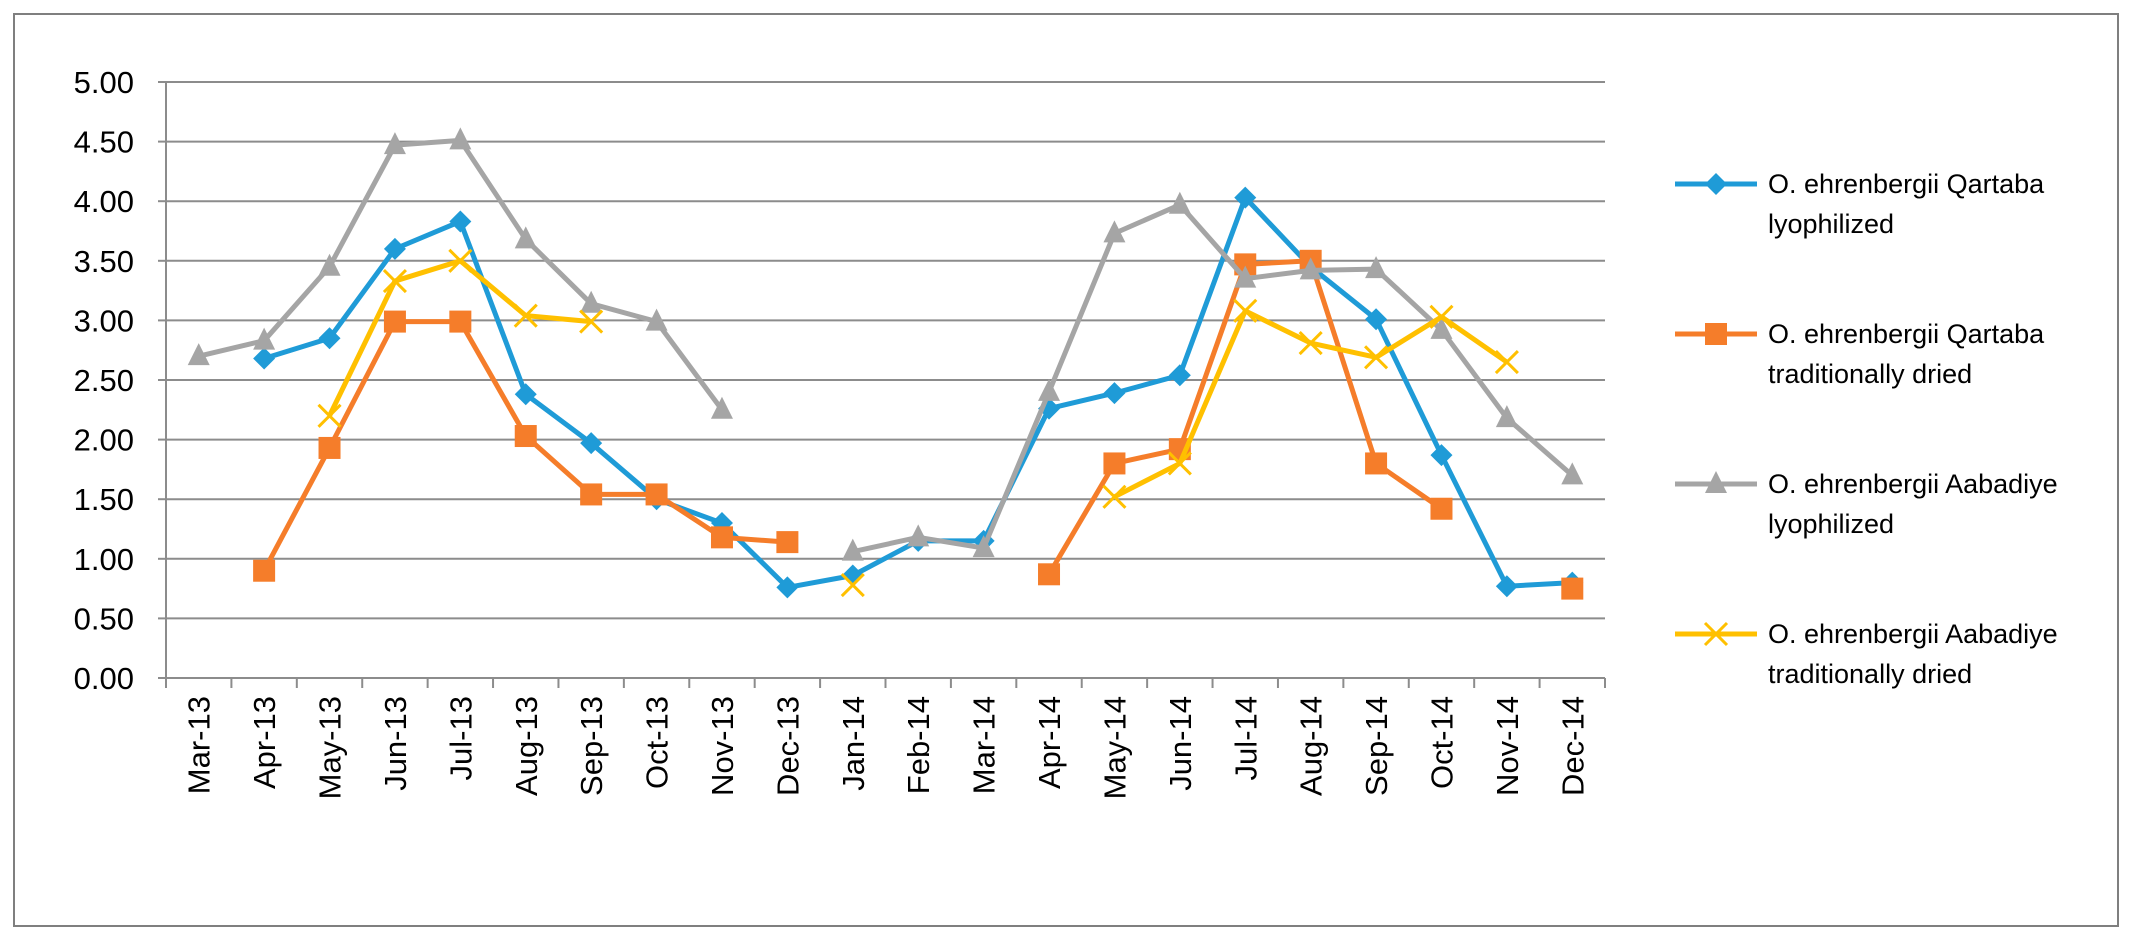 The width and height of the screenshot is (2136, 946). Describe the element at coordinates (853, 743) in the screenshot. I see `x-tick-label: Jan-14` at that location.